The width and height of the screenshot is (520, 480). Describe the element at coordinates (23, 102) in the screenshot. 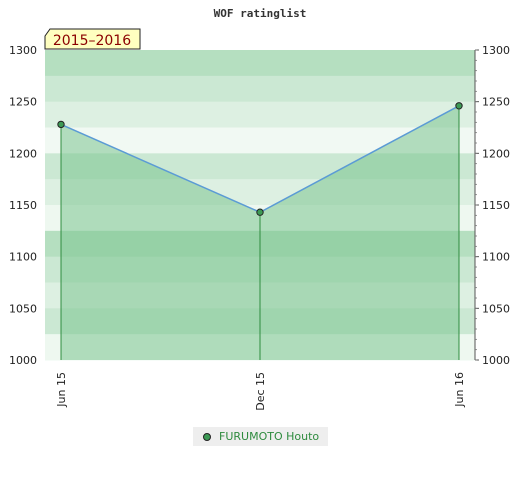

I see `y-tick-label: 1250` at that location.